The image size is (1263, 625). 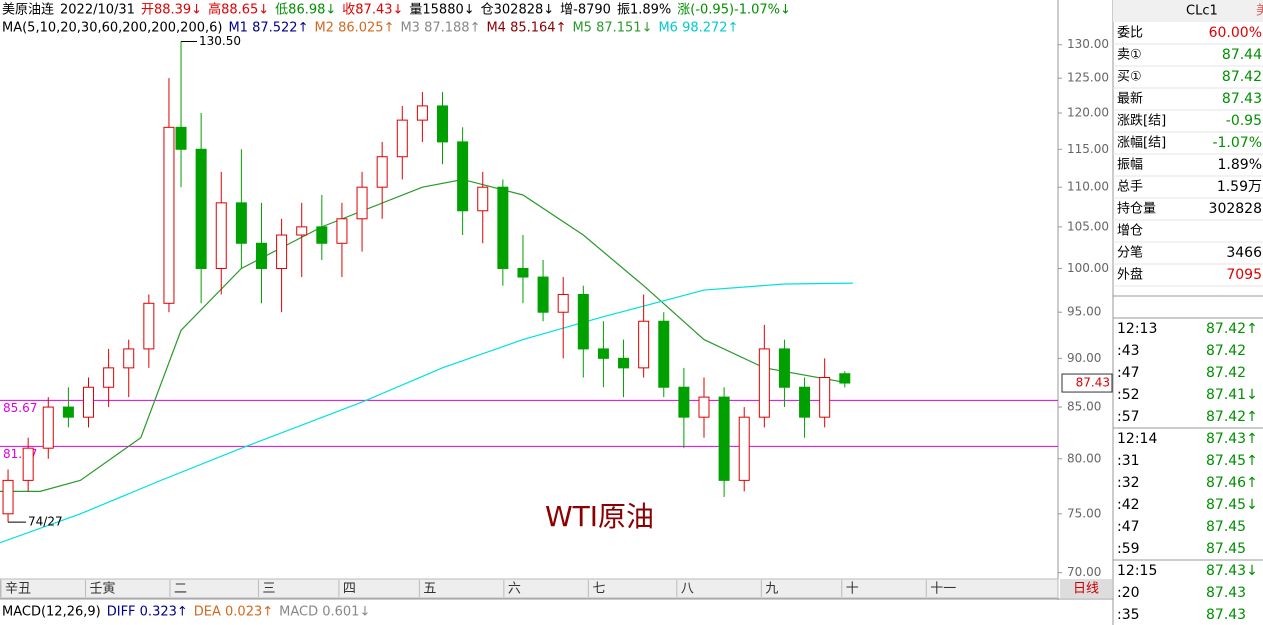 What do you see at coordinates (1137, 571) in the screenshot?
I see `trade-time: 12:15` at bounding box center [1137, 571].